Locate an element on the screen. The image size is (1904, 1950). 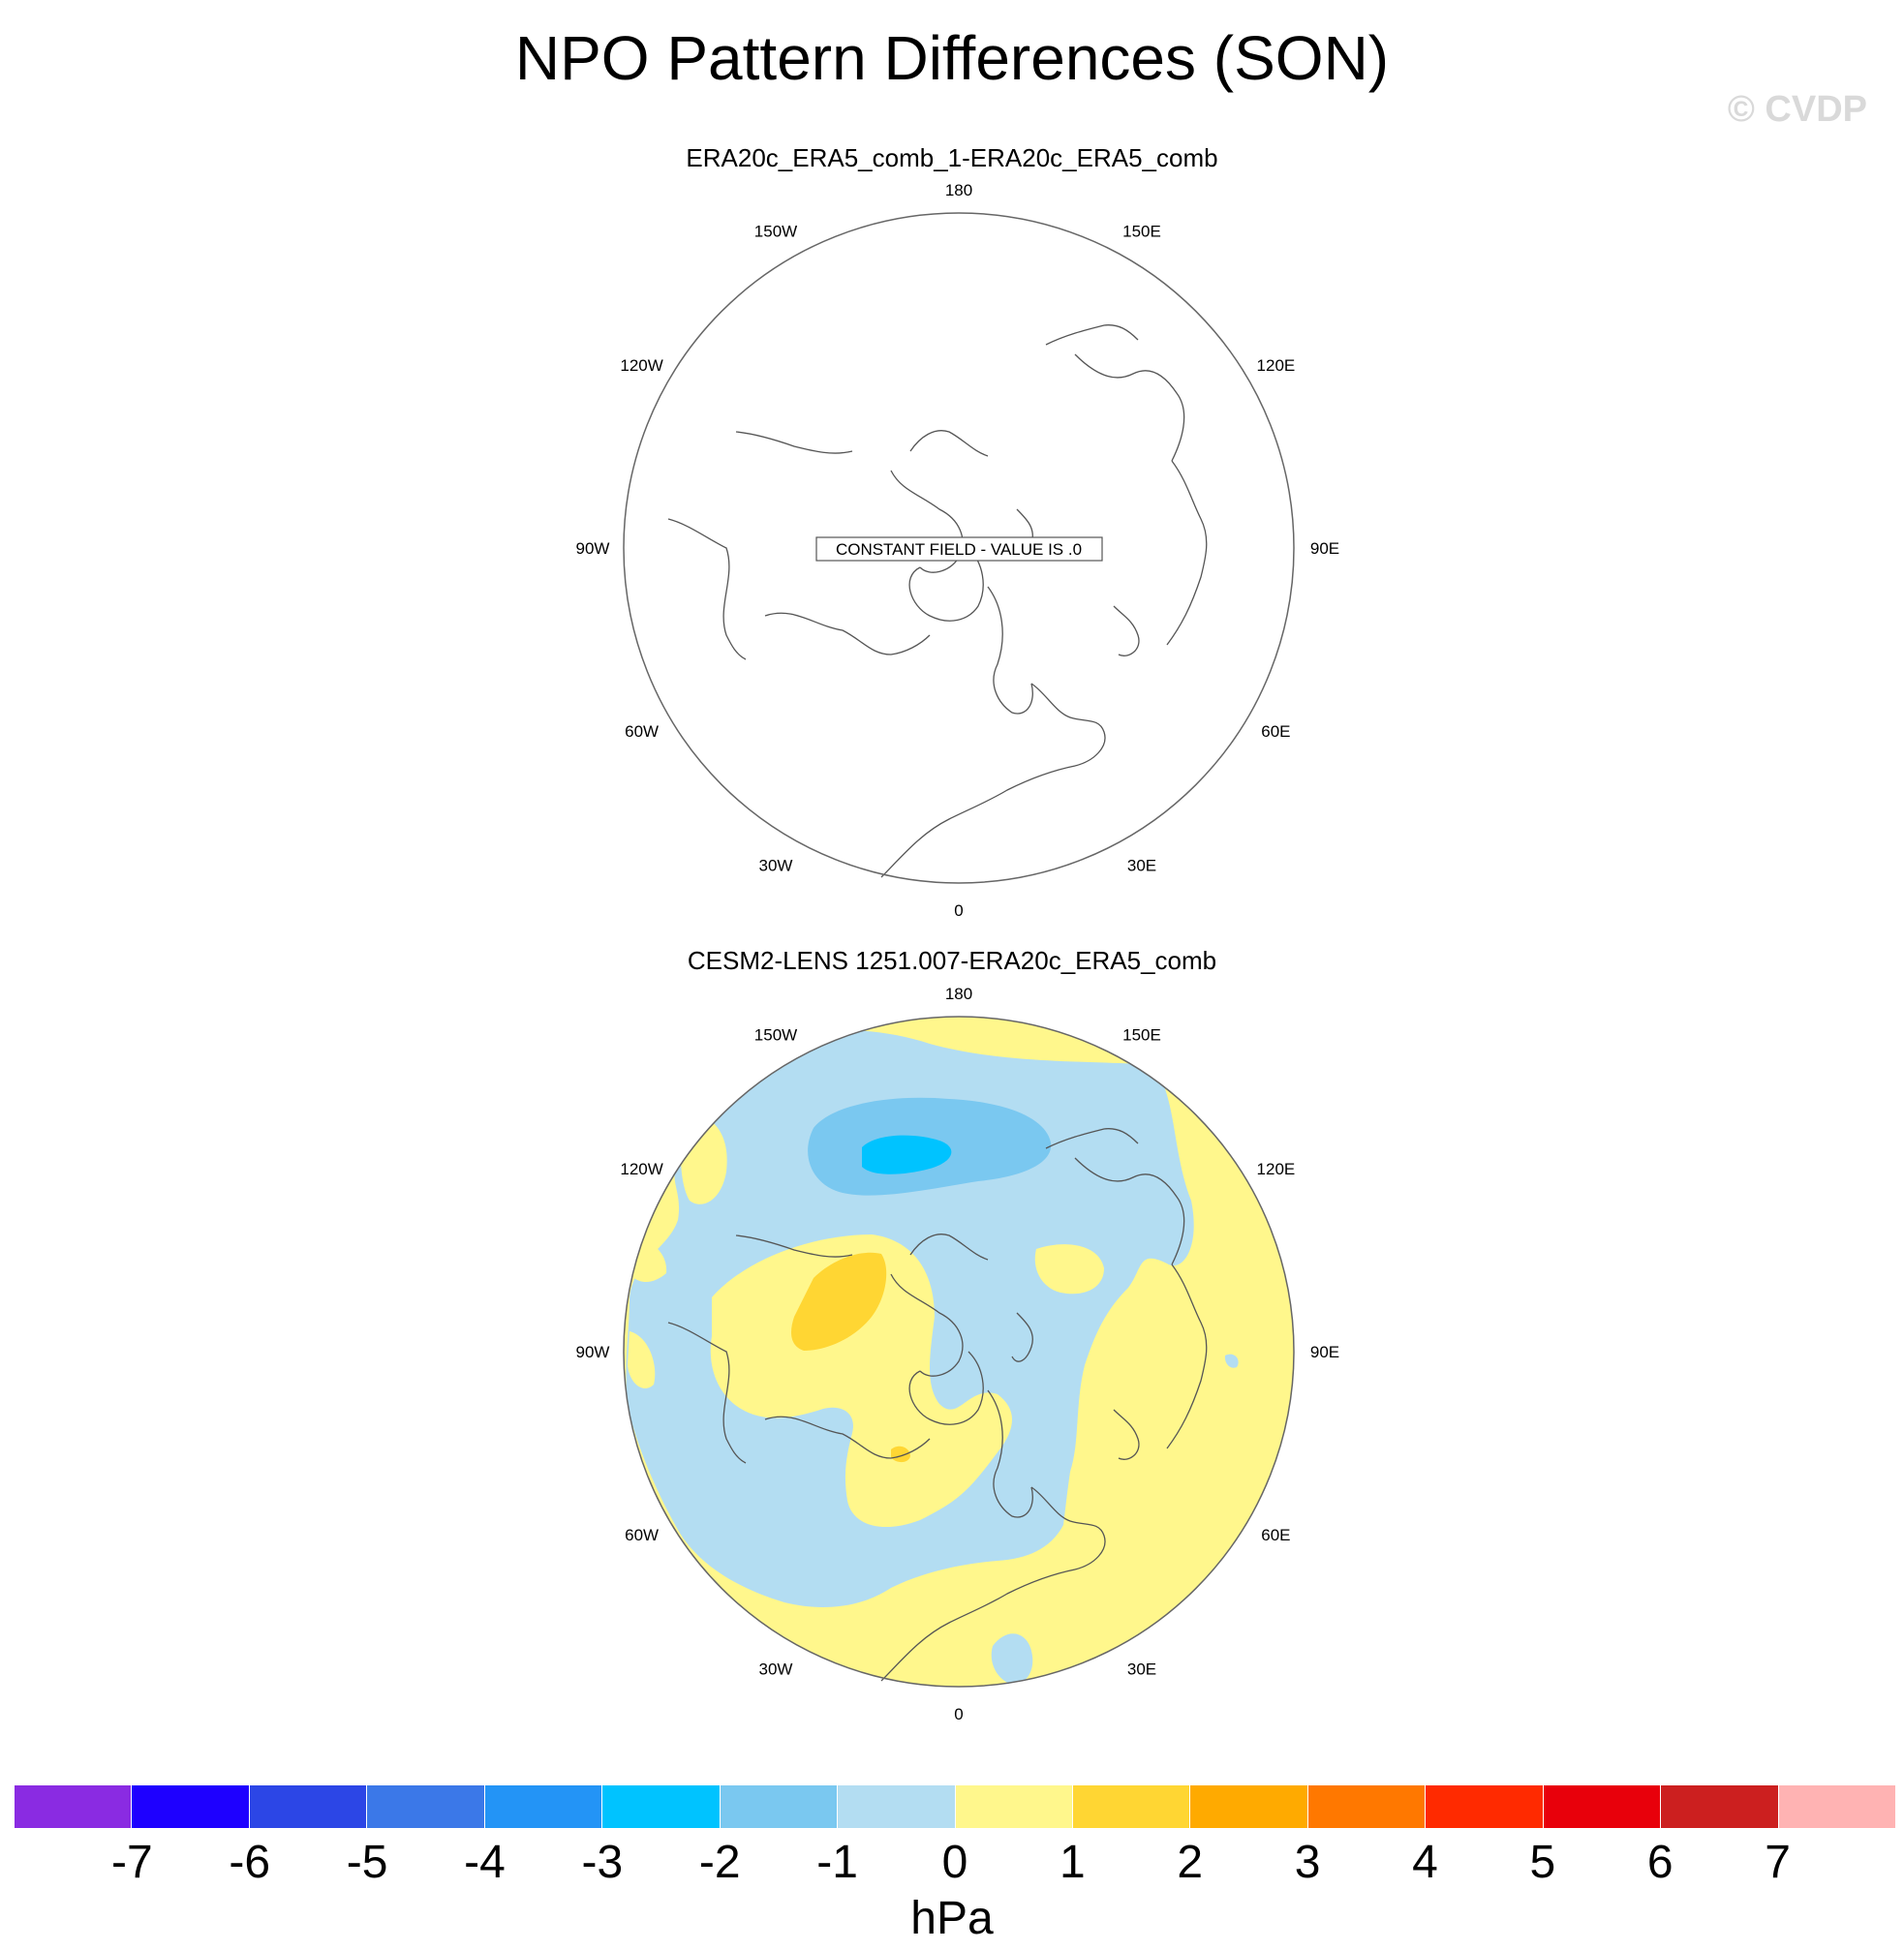
lon-label: 150W is located at coordinates (776, 232).